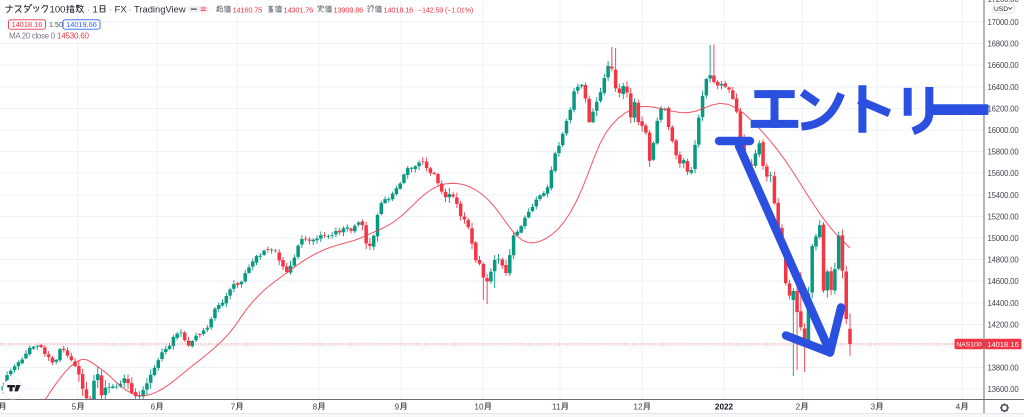  I want to click on svg-text: 13909.86, so click(349, 9).